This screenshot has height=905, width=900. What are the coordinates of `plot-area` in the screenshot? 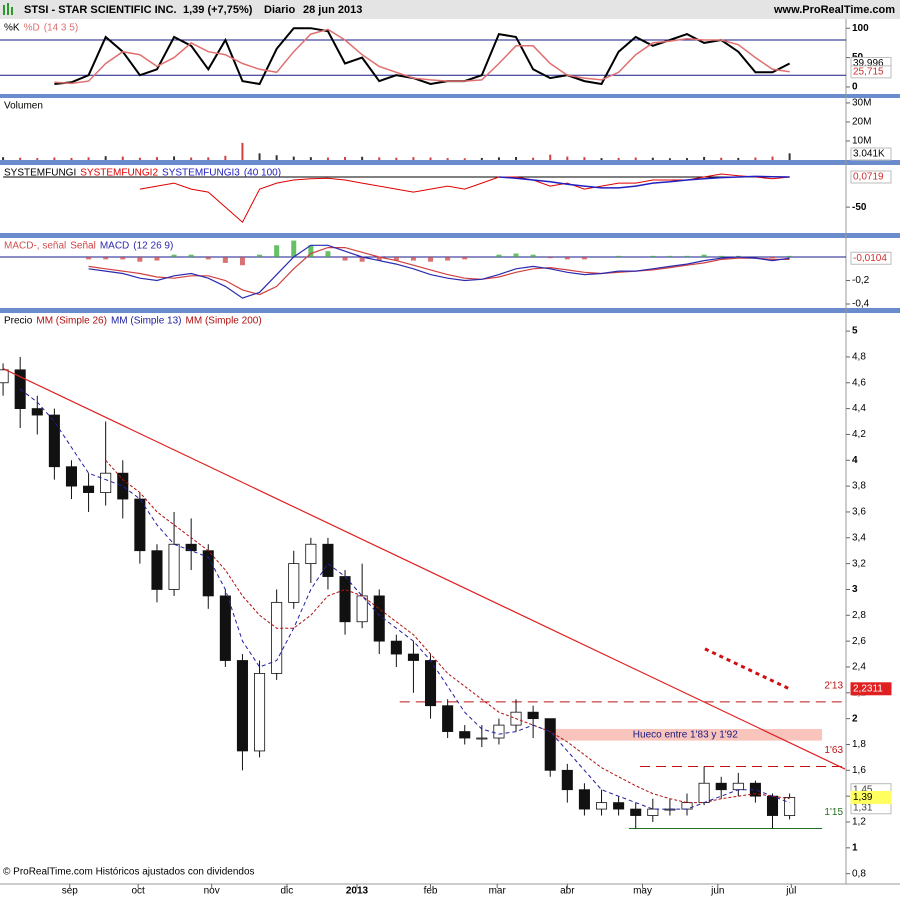 It's located at (396, 198).